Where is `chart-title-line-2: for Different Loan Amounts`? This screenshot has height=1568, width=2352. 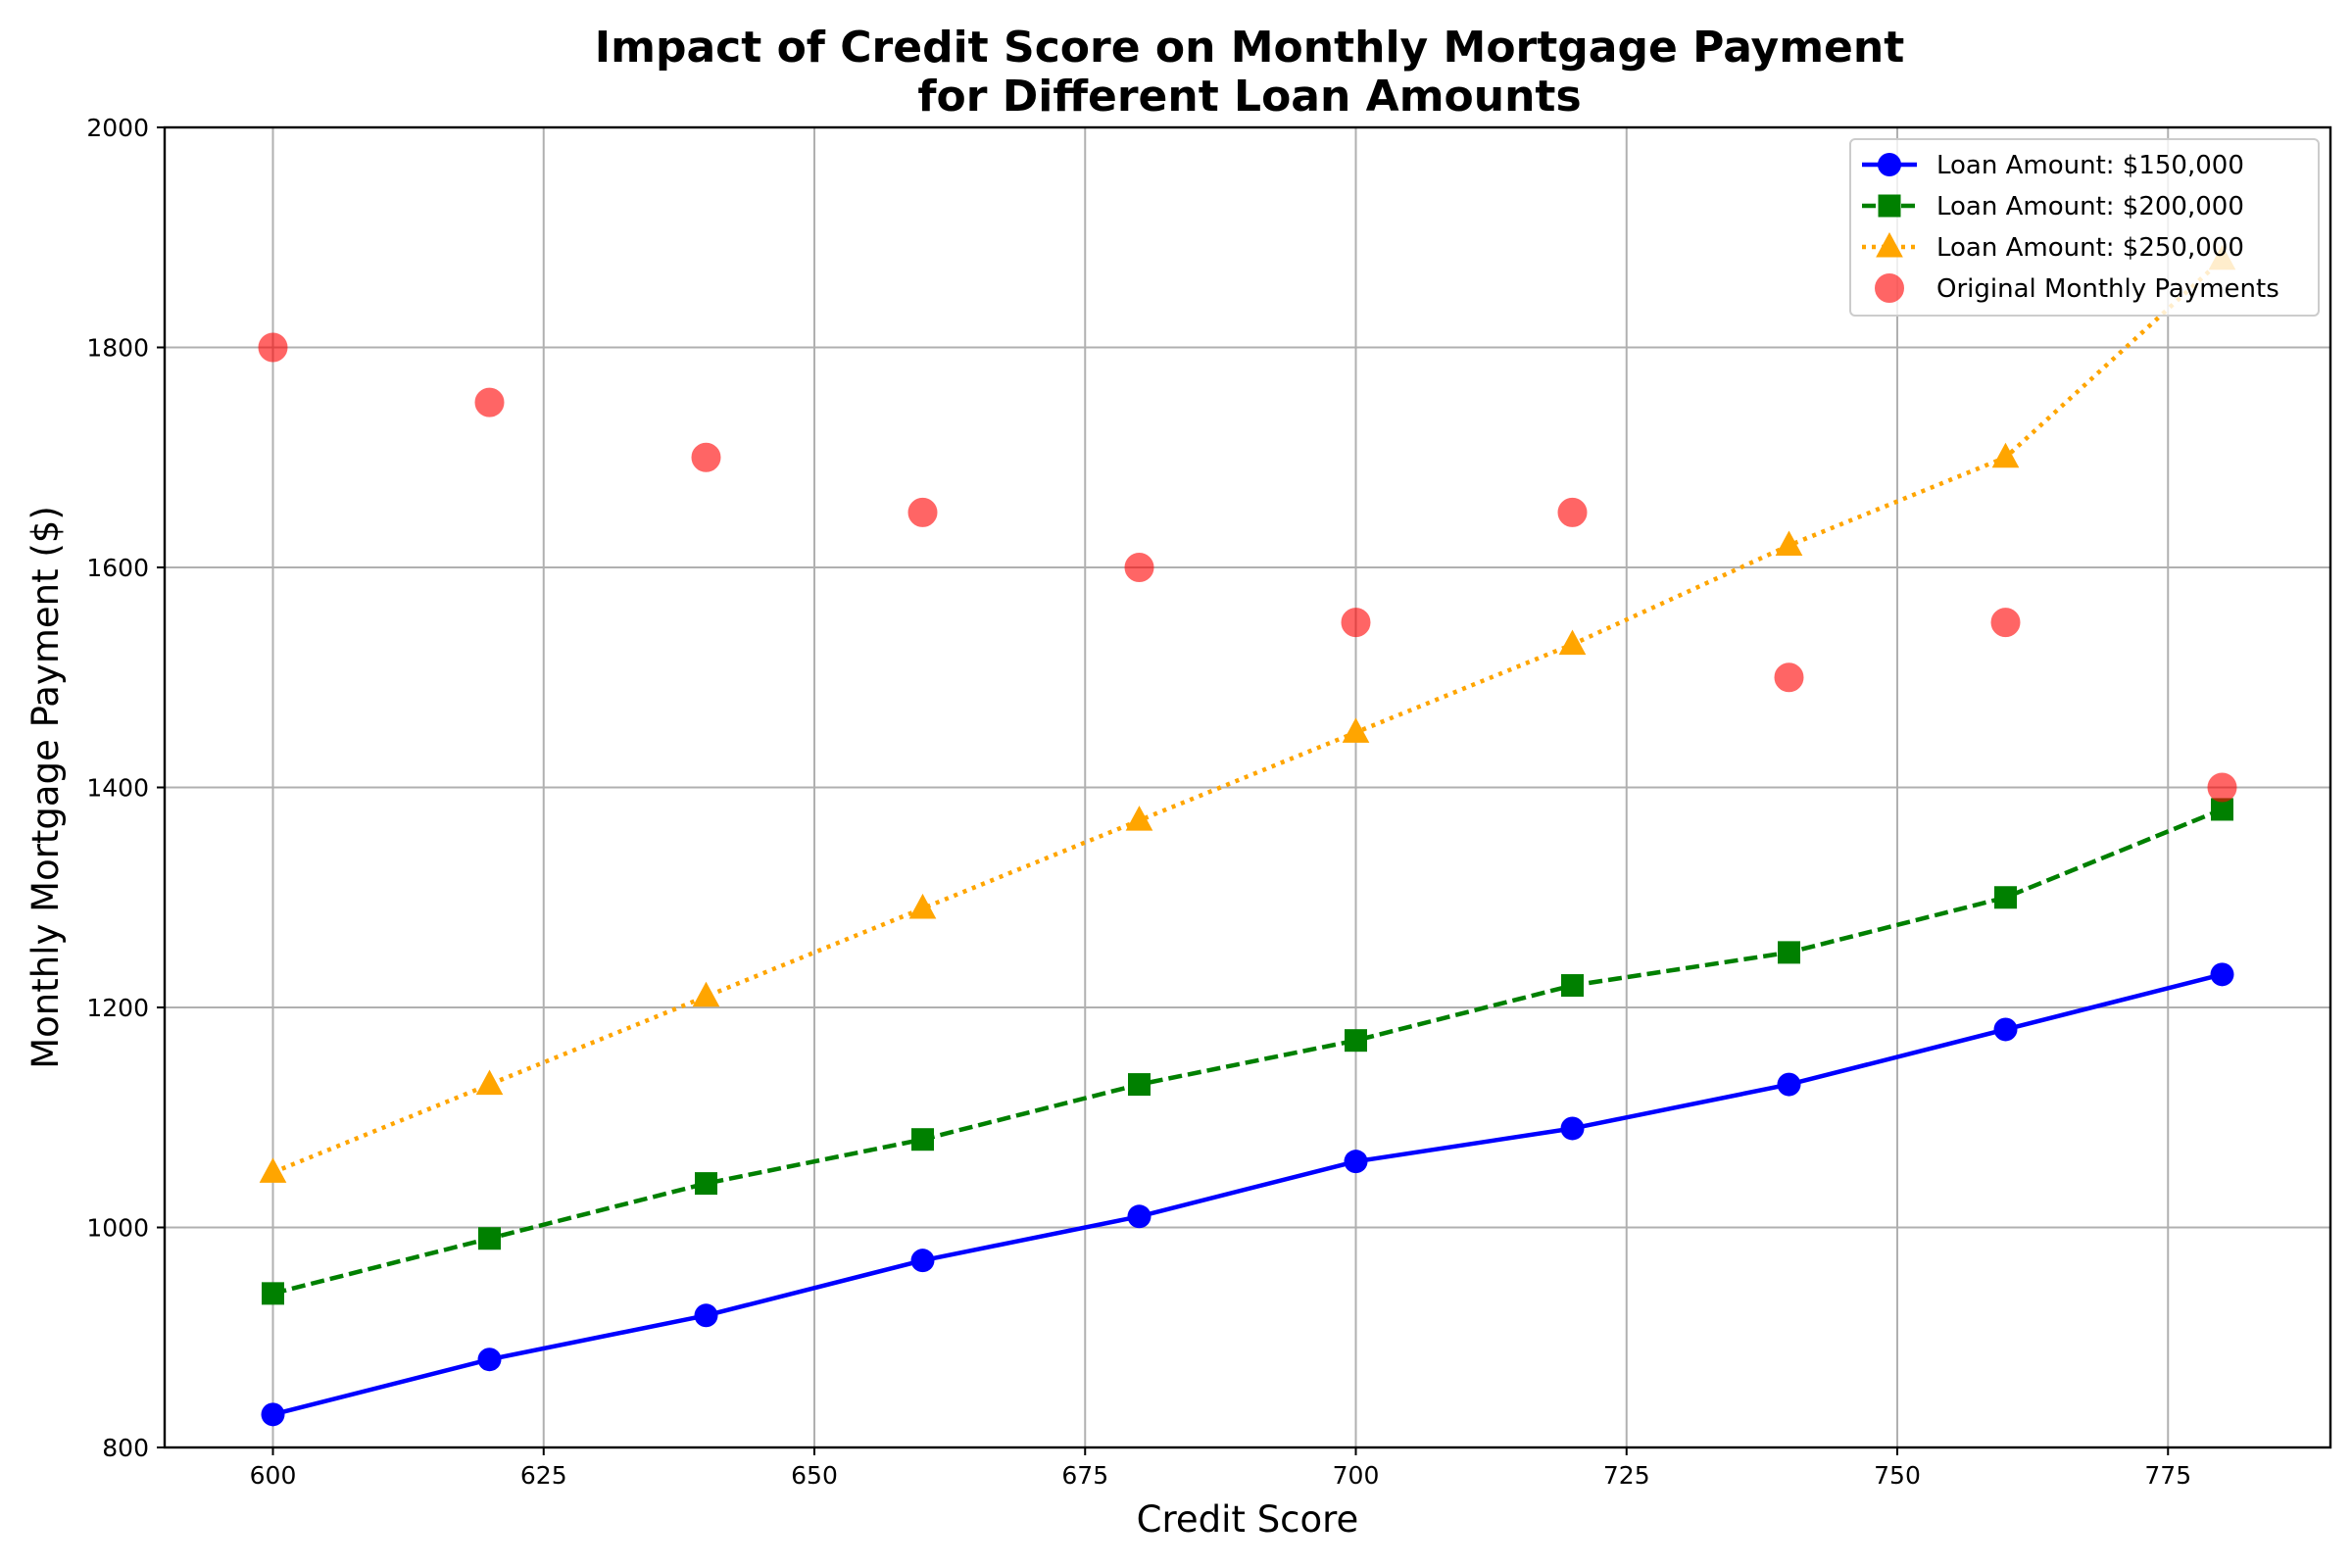 chart-title-line-2: for Different Loan Amounts is located at coordinates (1249, 97).